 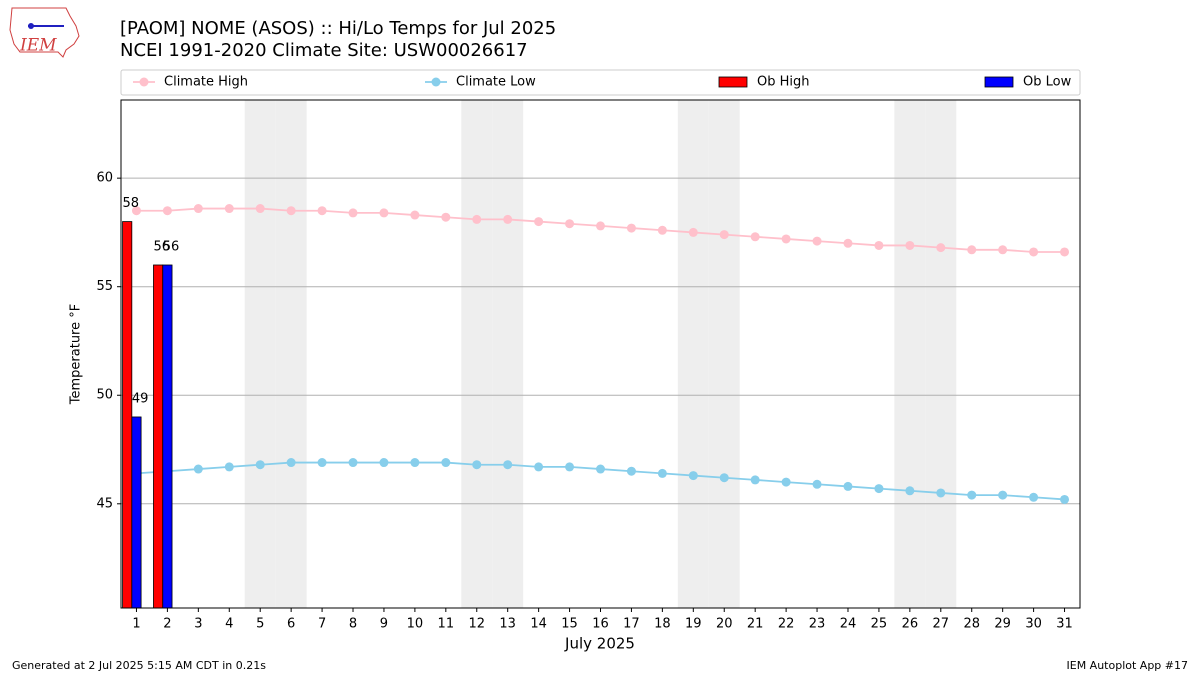 What do you see at coordinates (1002, 624) in the screenshot?
I see `x-tick-label: 29` at bounding box center [1002, 624].